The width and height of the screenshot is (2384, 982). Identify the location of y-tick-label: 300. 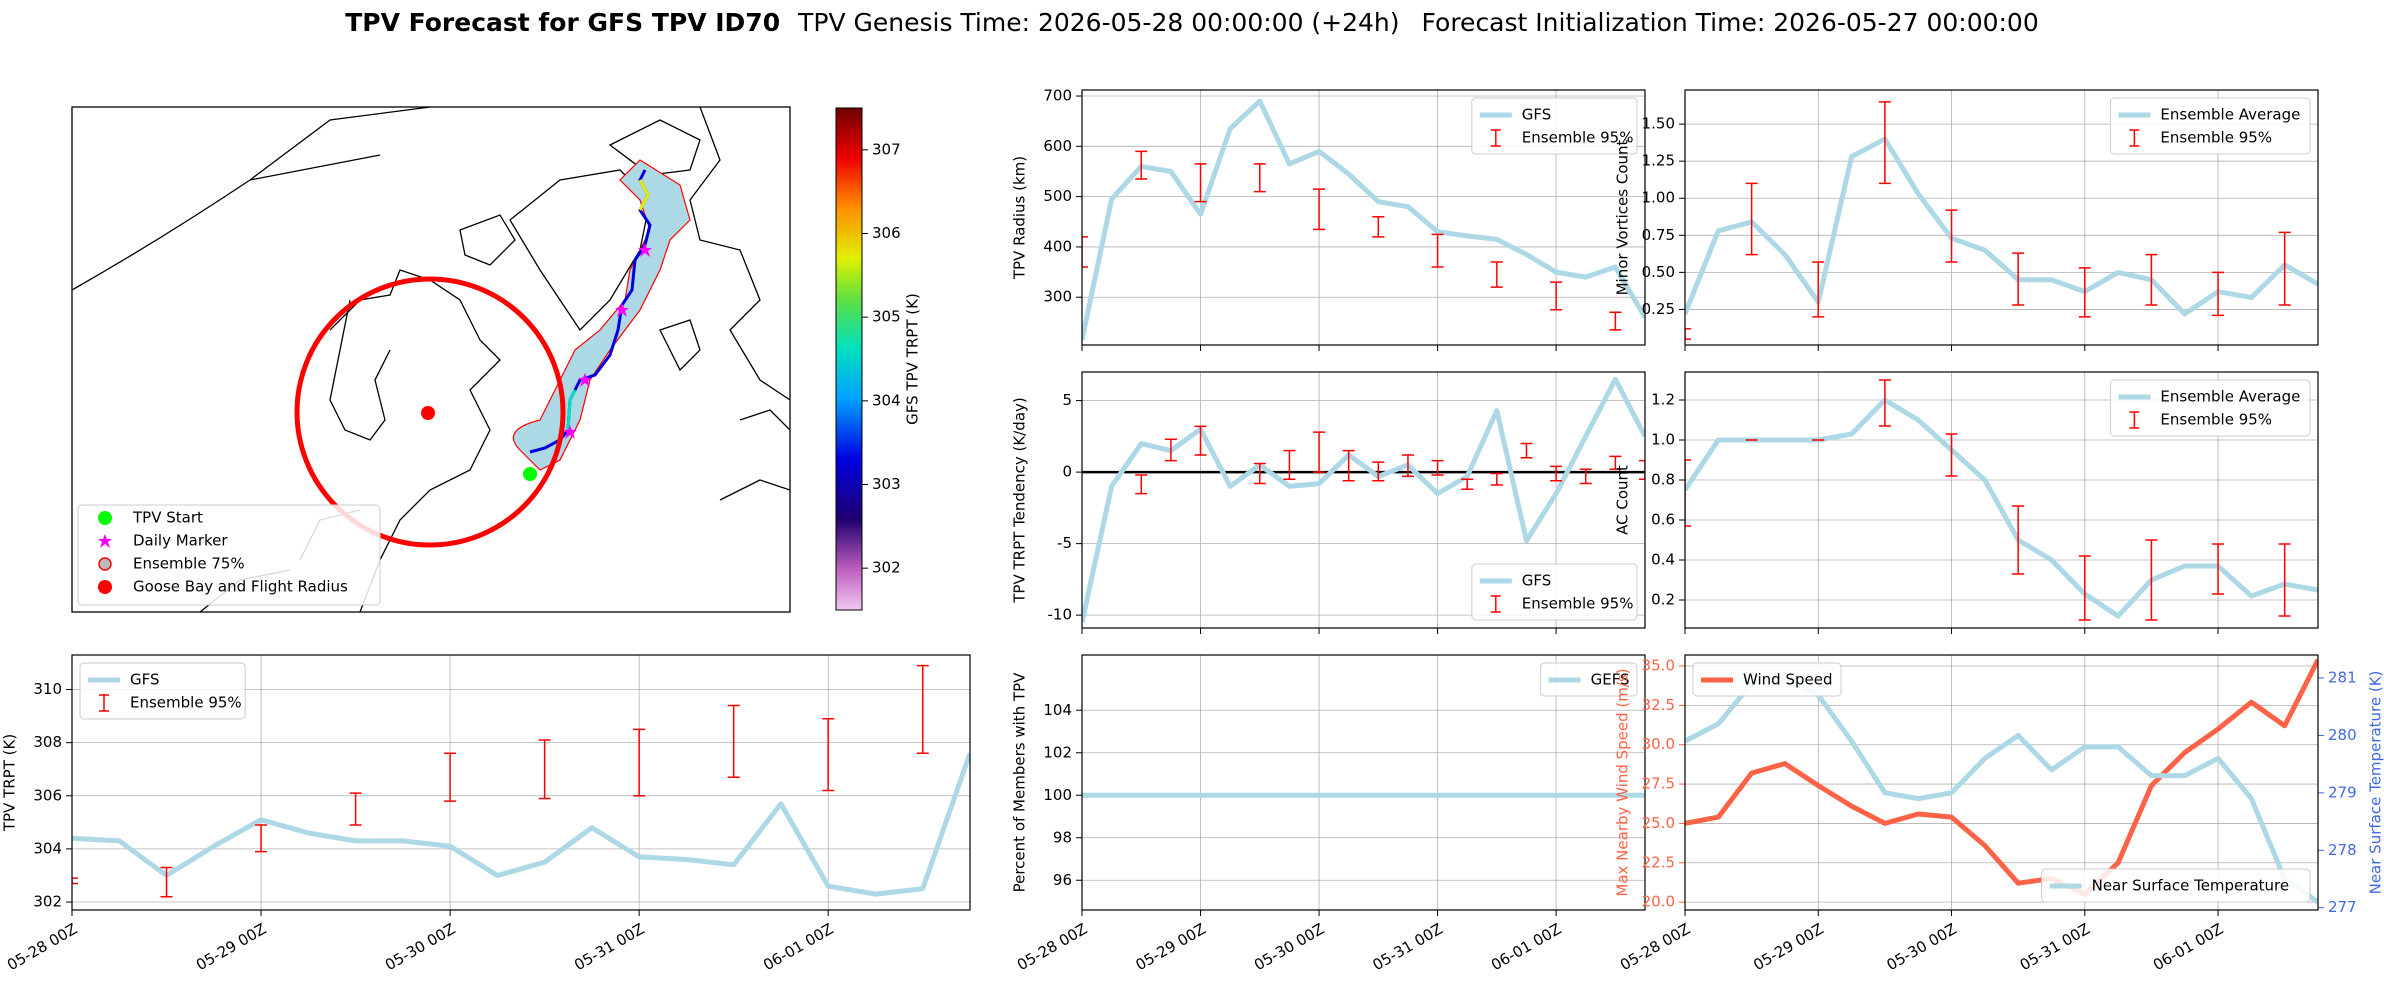
(1057, 297).